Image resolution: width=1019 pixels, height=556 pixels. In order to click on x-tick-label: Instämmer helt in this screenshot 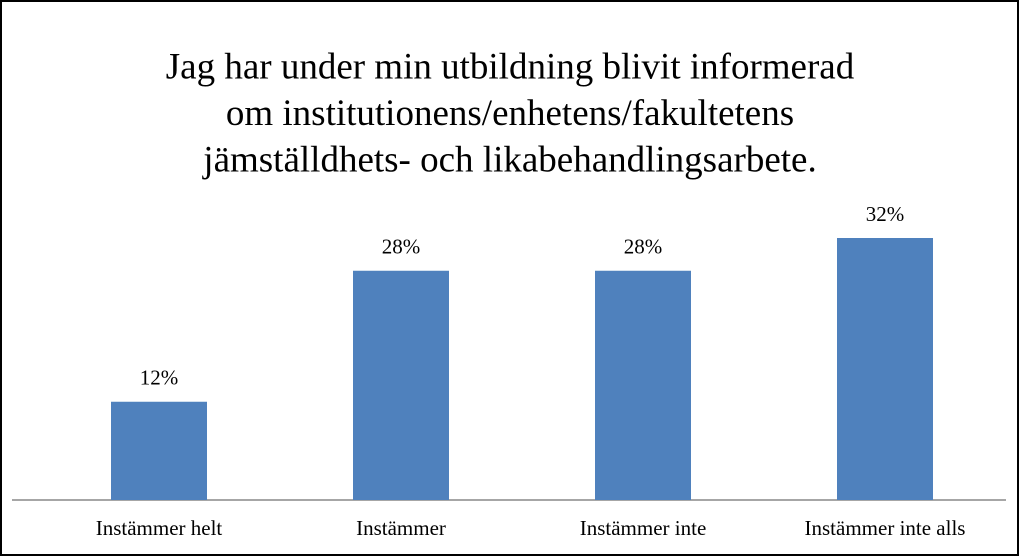, I will do `click(159, 528)`.